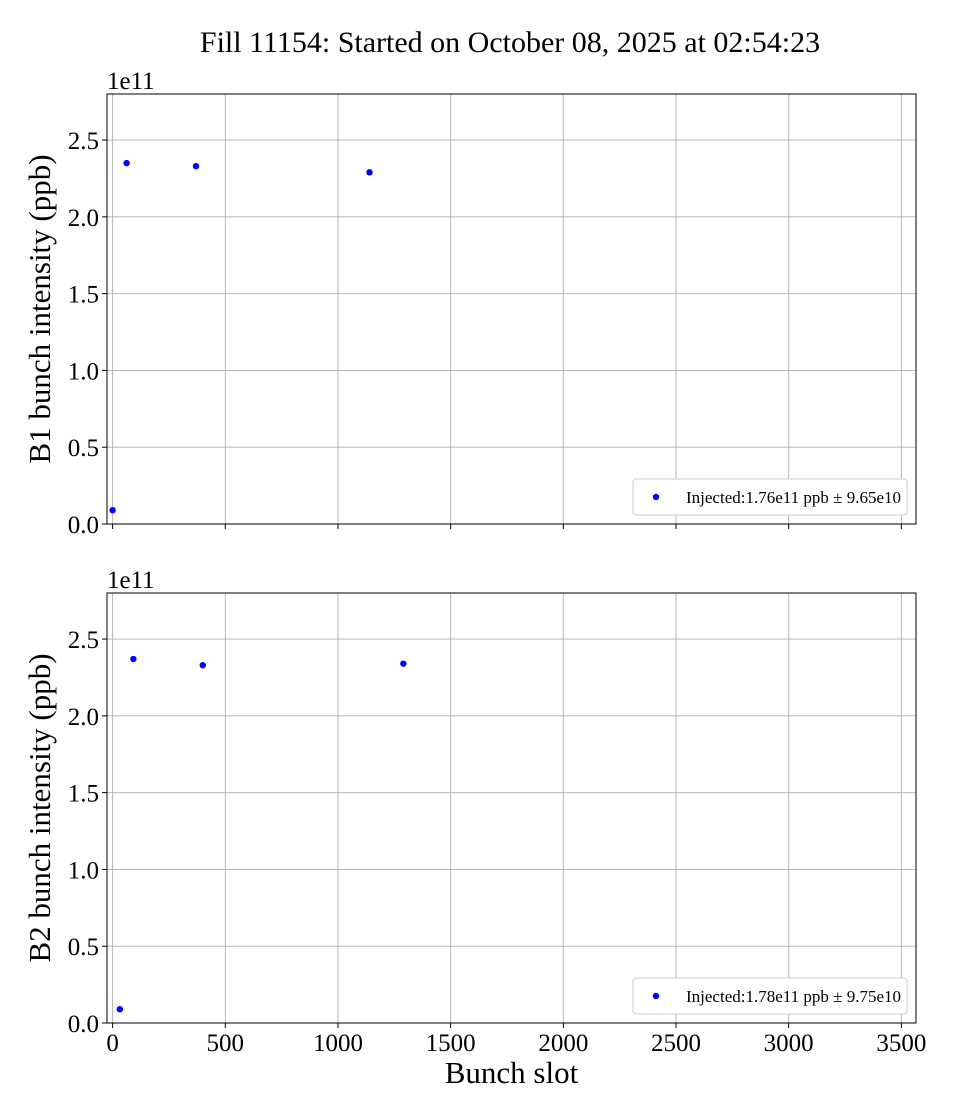 This screenshot has height=1120, width=960. What do you see at coordinates (83, 448) in the screenshot?
I see `panel-1-ytick-label: 0.5` at bounding box center [83, 448].